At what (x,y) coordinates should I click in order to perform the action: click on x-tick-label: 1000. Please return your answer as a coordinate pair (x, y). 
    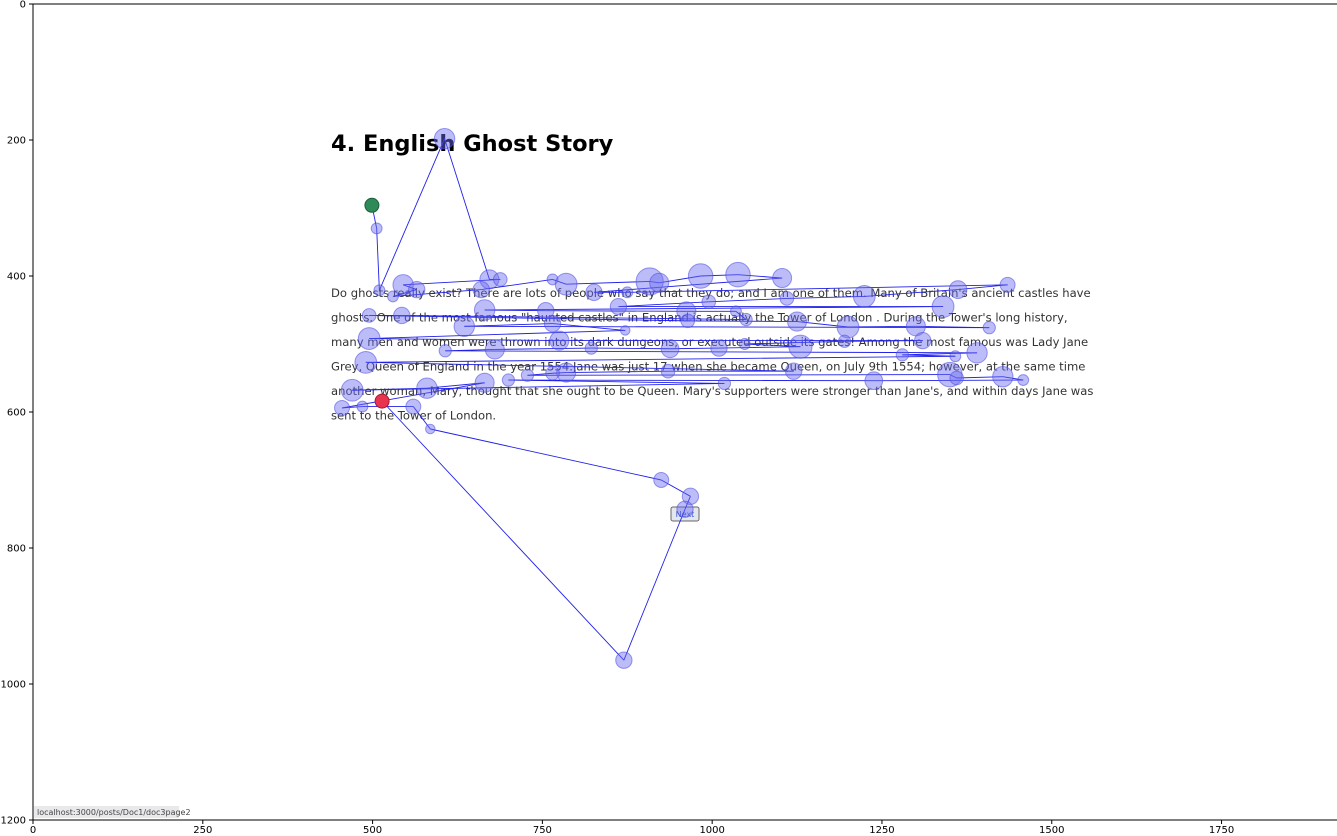
    Looking at the image, I should click on (711, 830).